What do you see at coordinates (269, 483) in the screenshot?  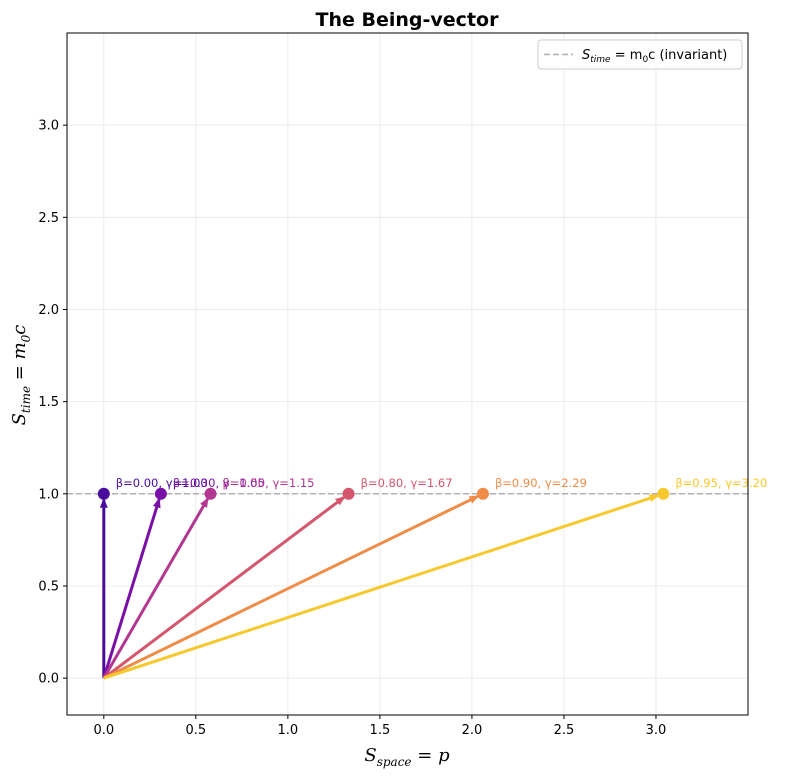 I see `vector-annotation: β=0.50, γ=1.15` at bounding box center [269, 483].